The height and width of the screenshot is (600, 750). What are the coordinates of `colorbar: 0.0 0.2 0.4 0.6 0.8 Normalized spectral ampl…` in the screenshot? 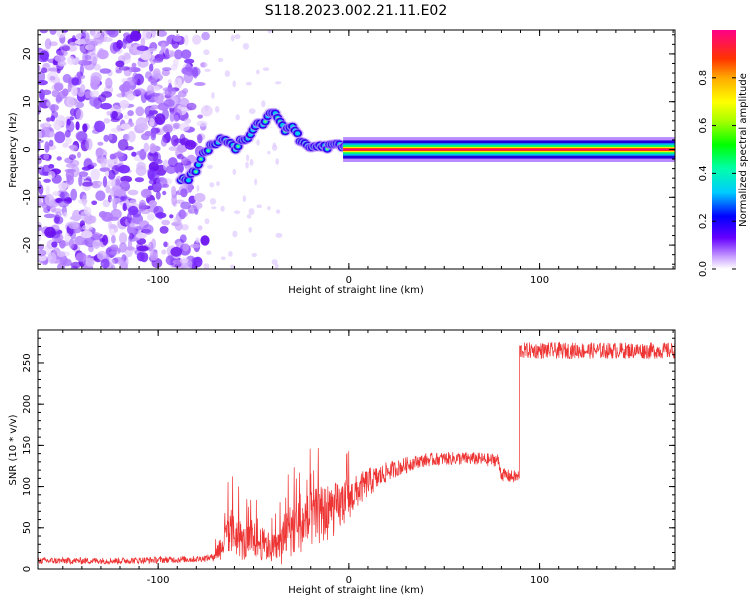 It's located at (723, 153).